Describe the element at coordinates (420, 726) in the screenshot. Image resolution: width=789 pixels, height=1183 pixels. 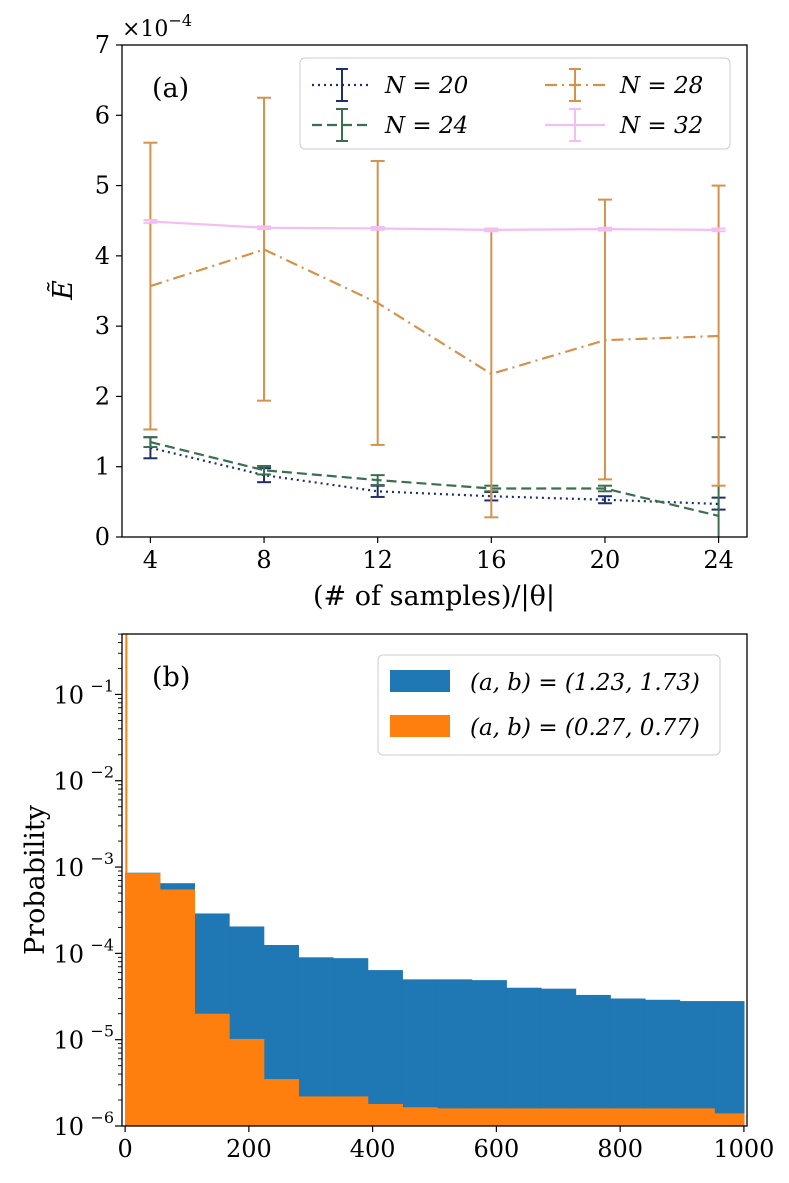
I see `legend-swatch-orange` at that location.